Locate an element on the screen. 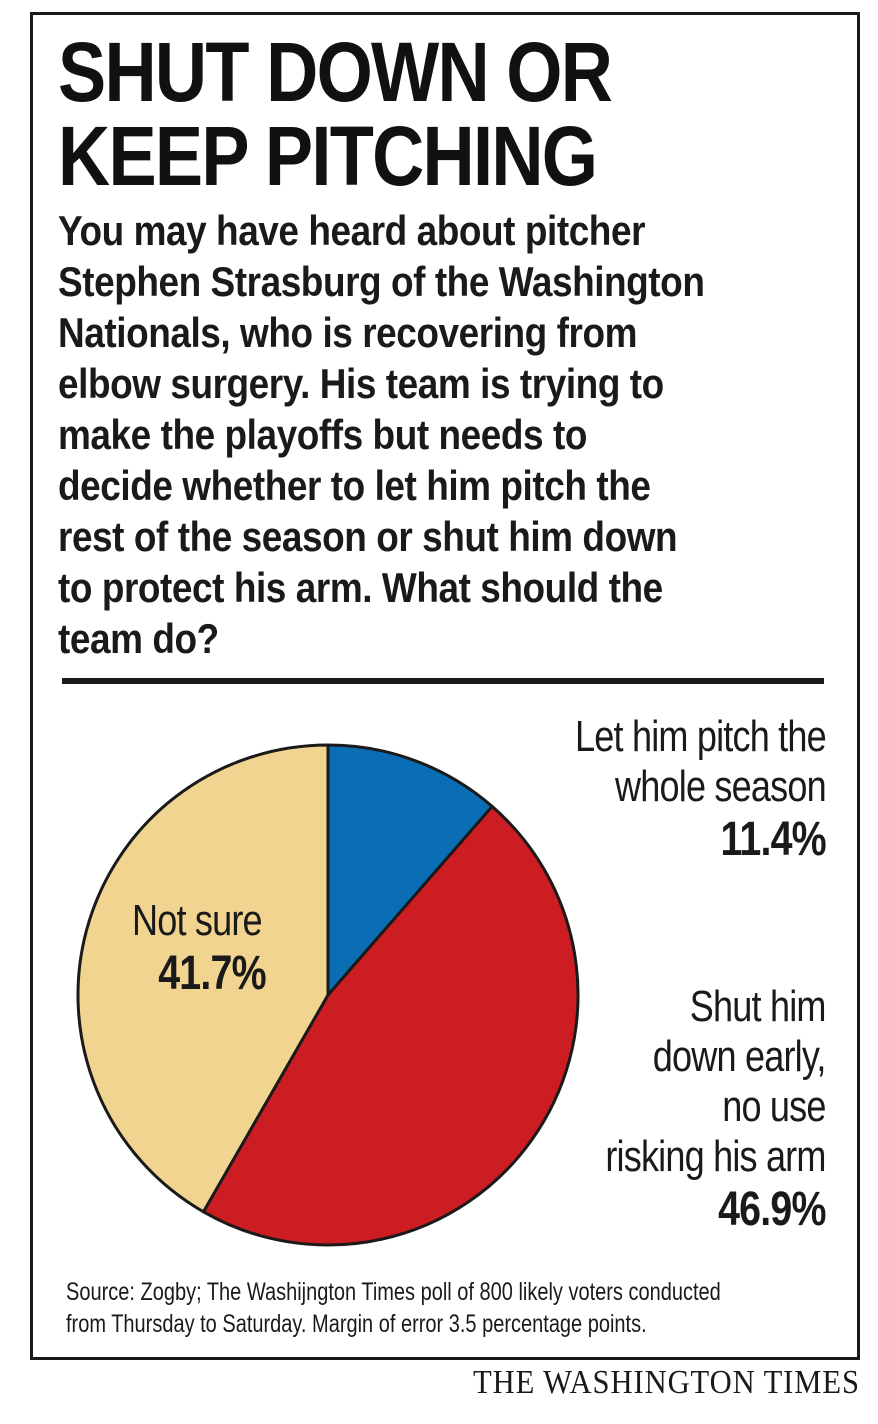 The width and height of the screenshot is (878, 1424). slice-label-line: whole season is located at coordinates (721, 786).